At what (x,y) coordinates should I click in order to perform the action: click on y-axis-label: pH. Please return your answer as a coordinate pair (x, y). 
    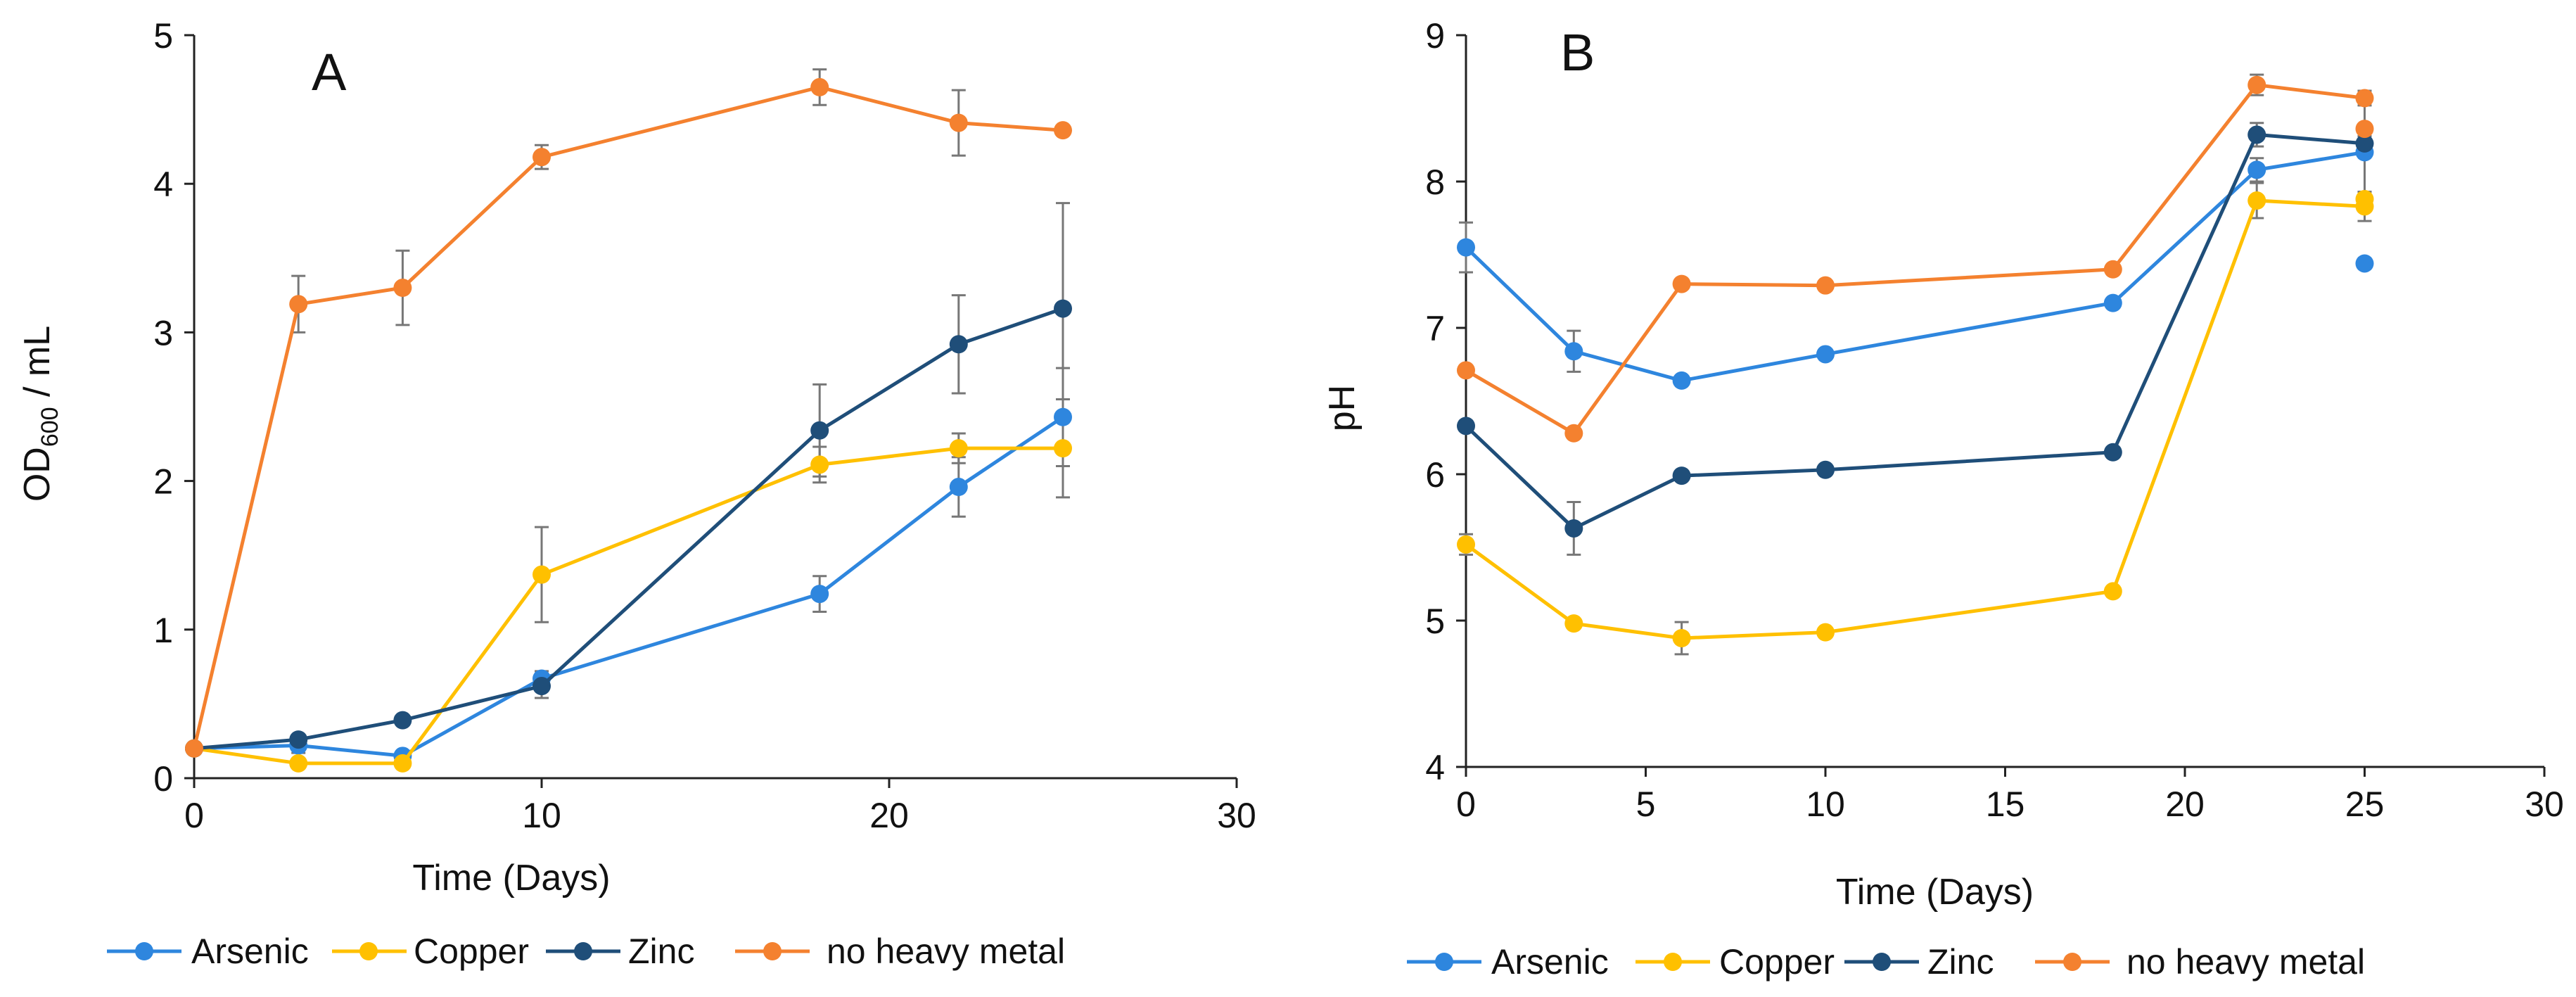
    Looking at the image, I should click on (1342, 408).